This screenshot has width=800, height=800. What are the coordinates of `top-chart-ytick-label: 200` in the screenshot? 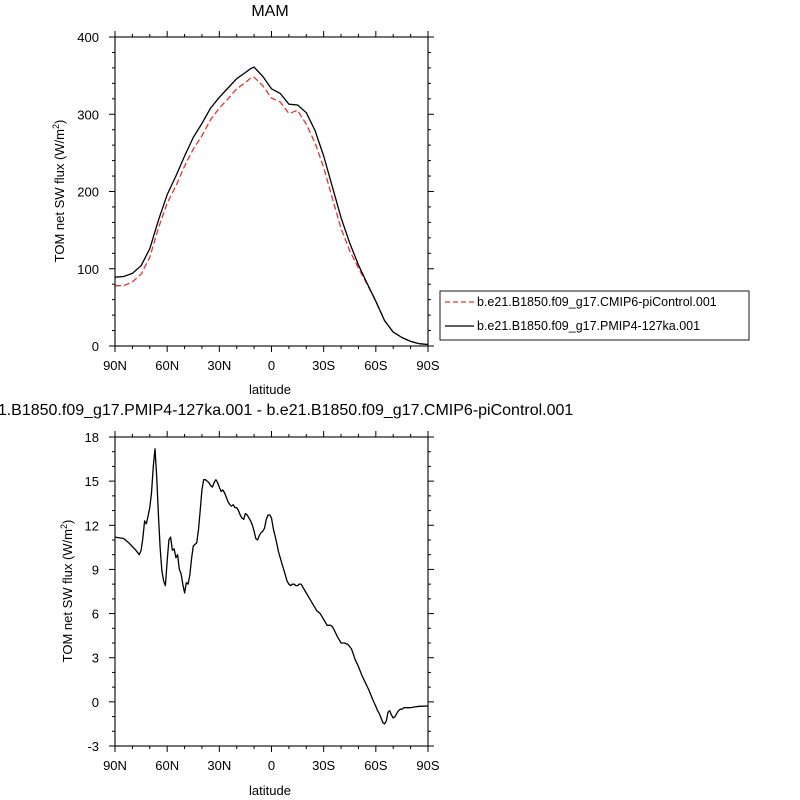 It's located at (88, 192).